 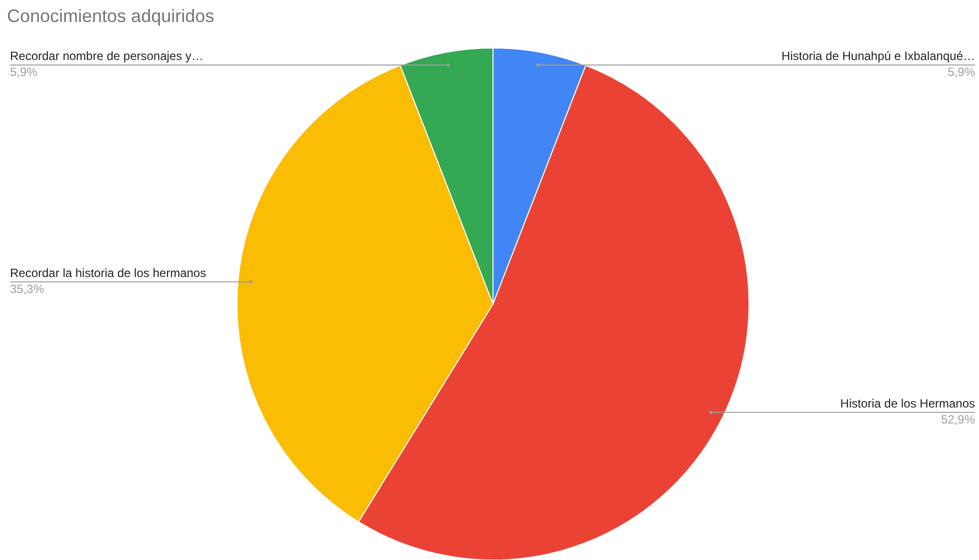 What do you see at coordinates (958, 419) in the screenshot?
I see `data-label: 52,9%` at bounding box center [958, 419].